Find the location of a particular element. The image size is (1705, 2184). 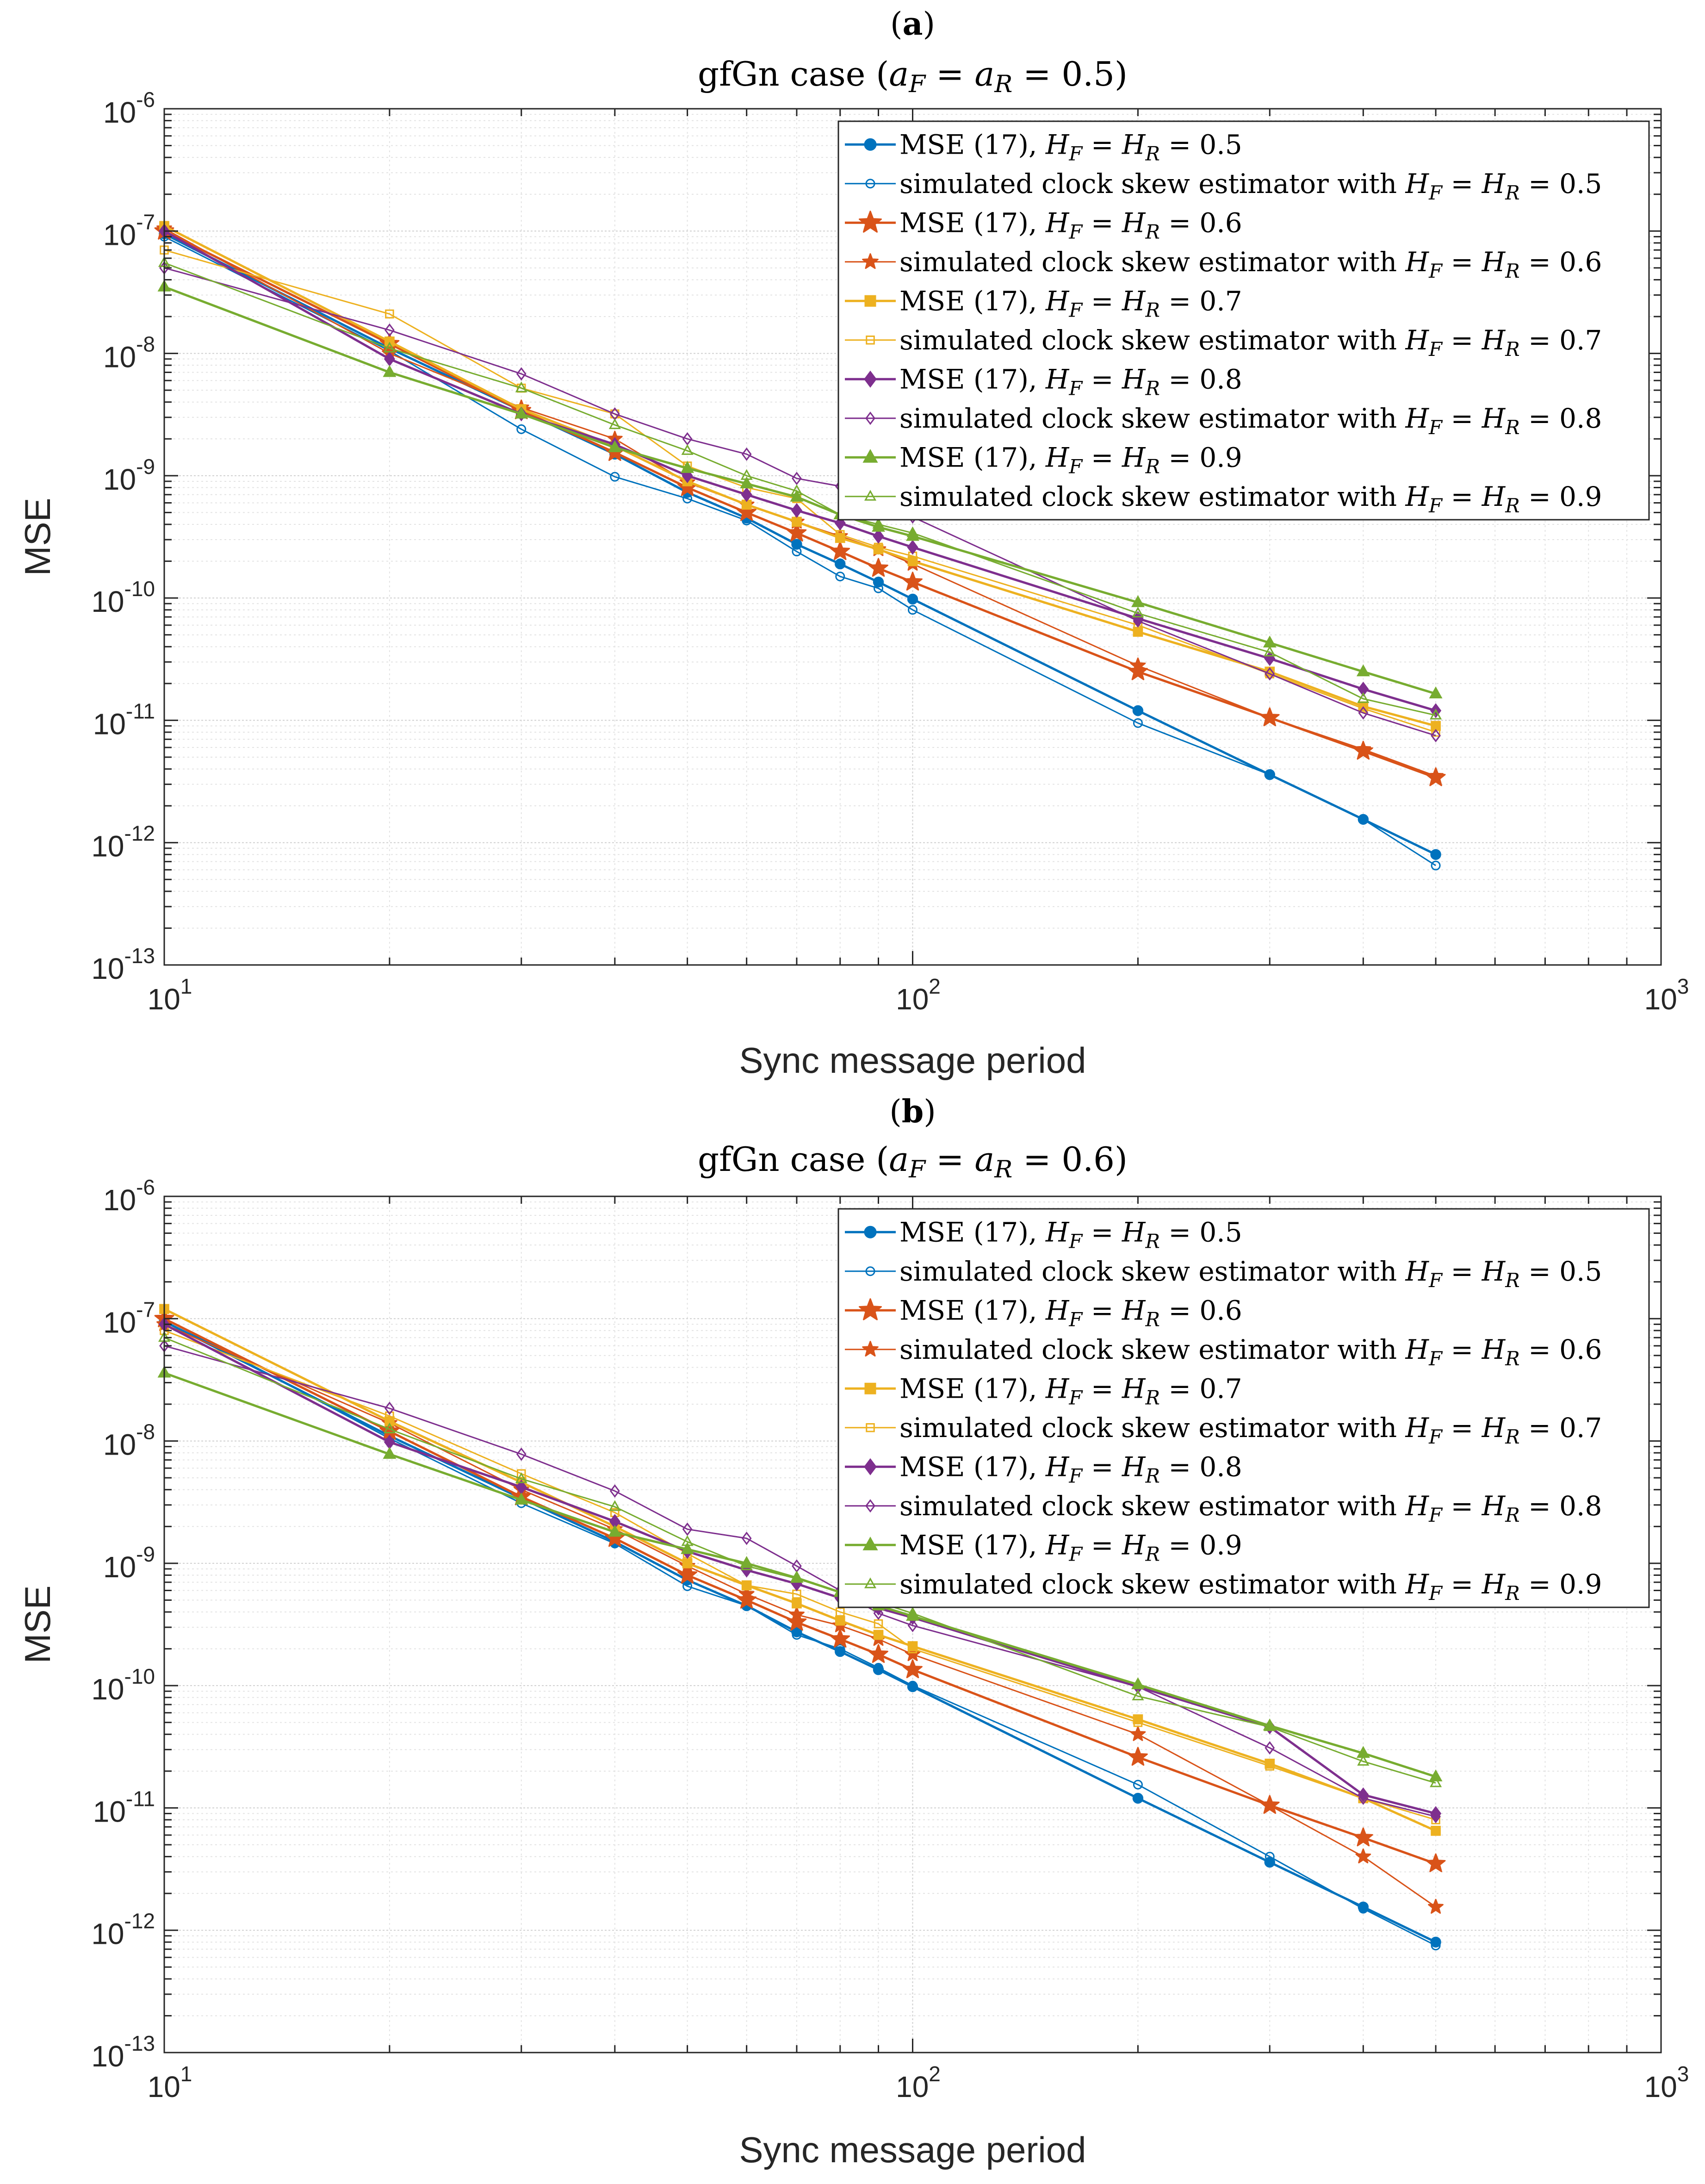

chart-title: gfGn case (aF​ = aR​ = 0.6) is located at coordinates (913, 1161).